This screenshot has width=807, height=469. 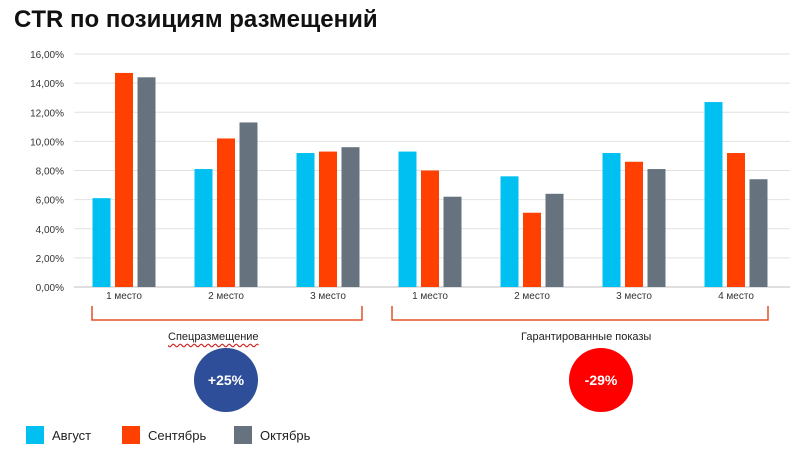 What do you see at coordinates (50, 288) in the screenshot?
I see `y-tick-label: 0,00%` at bounding box center [50, 288].